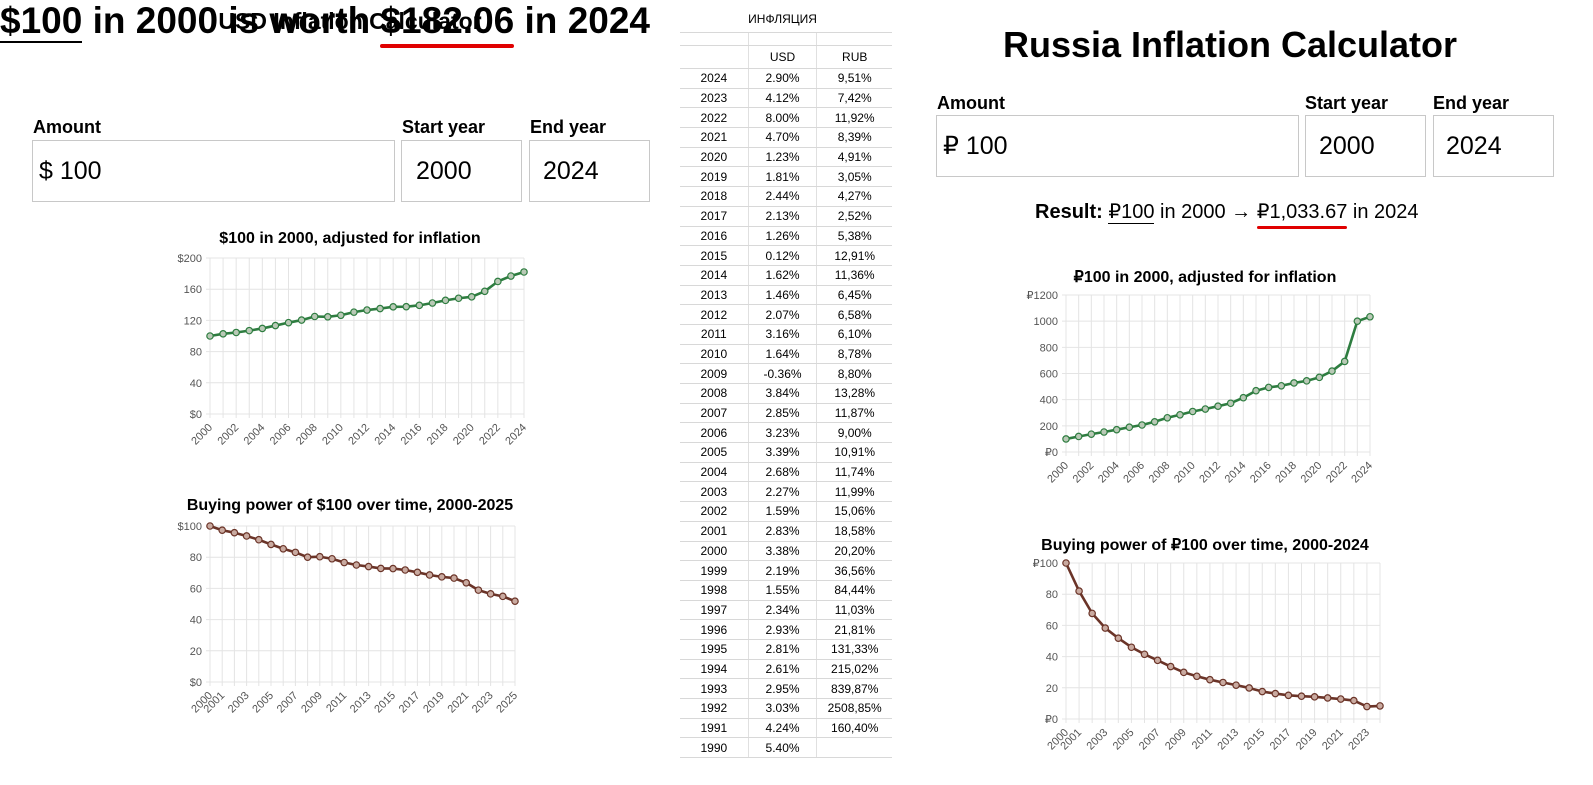  I want to click on rub-start-year-input: 2000, so click(1365, 146).